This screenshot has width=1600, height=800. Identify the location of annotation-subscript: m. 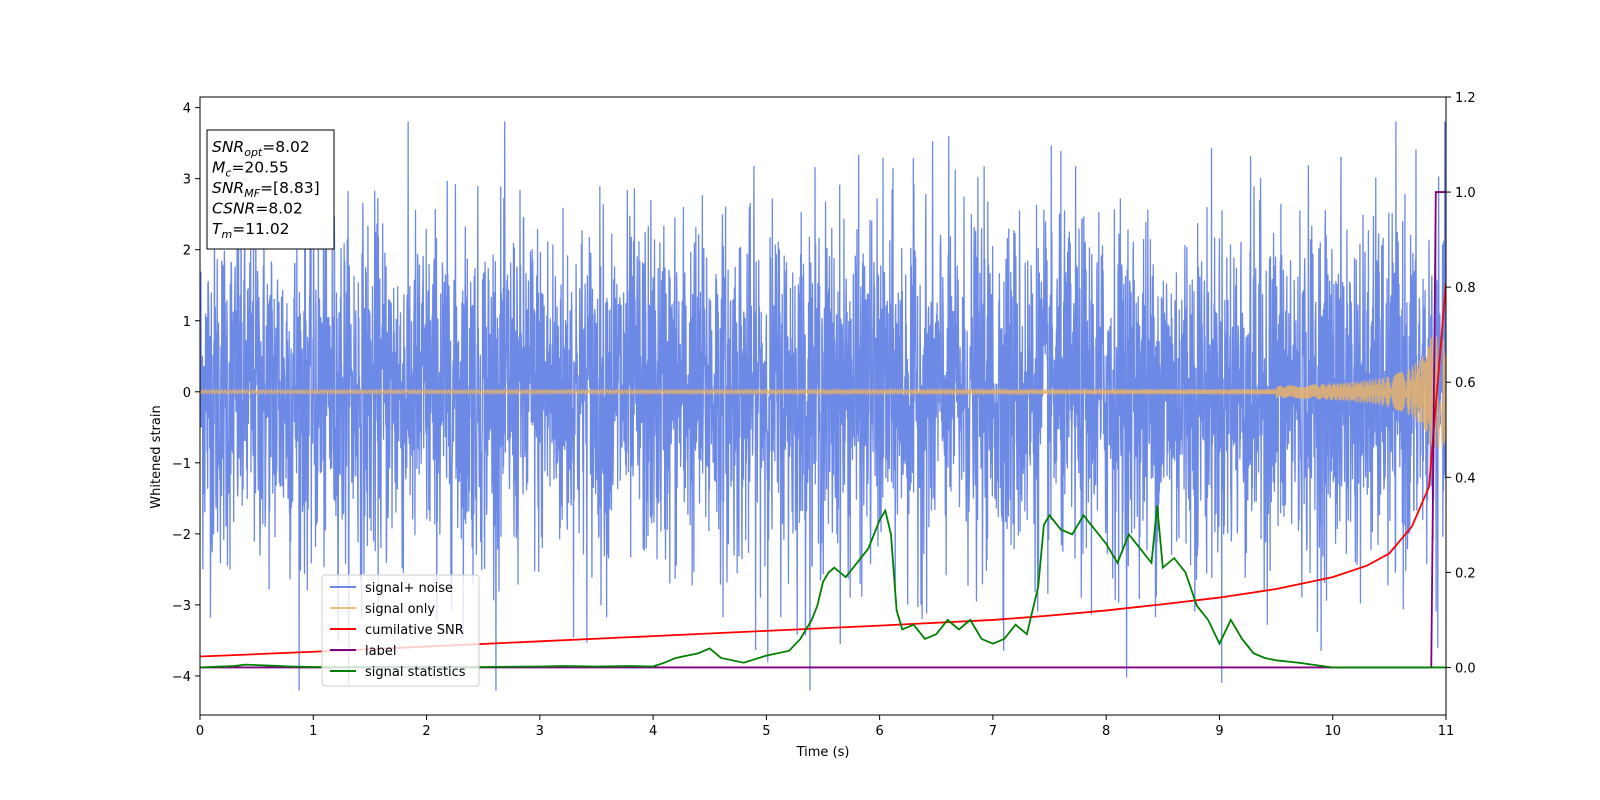
(226, 234).